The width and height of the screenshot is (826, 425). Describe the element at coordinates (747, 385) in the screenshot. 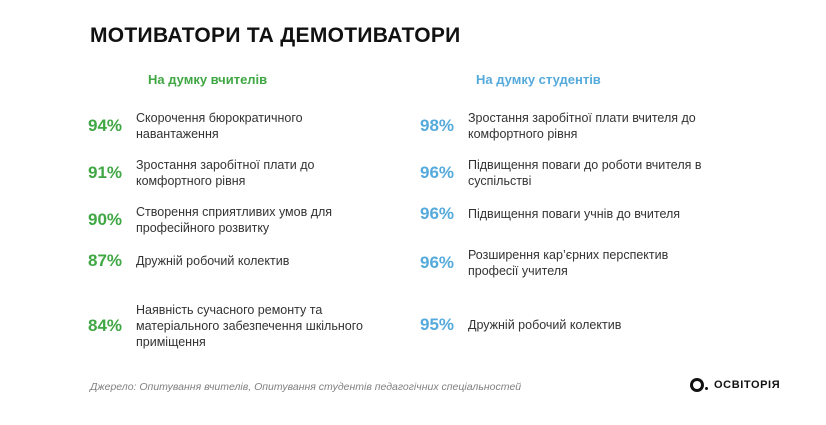

I see `logo-text: ОСВІТОРІЯ` at that location.